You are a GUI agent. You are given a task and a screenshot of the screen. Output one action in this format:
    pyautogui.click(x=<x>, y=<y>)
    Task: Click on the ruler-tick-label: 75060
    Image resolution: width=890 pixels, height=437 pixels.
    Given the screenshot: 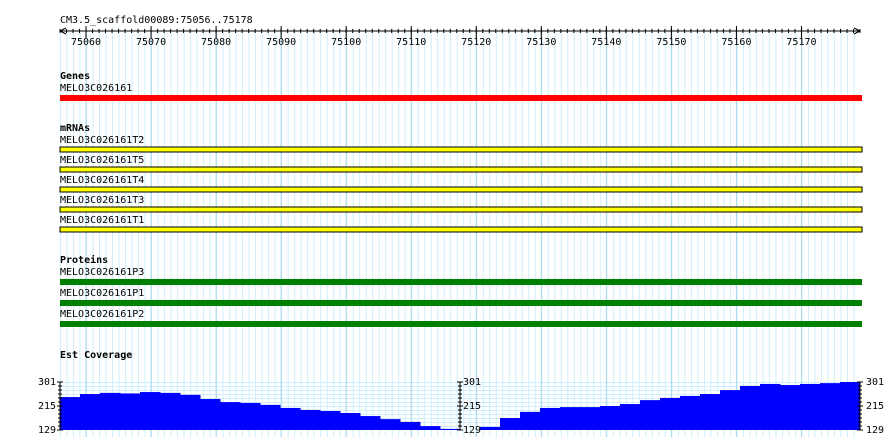 What is the action you would take?
    pyautogui.click(x=86, y=42)
    